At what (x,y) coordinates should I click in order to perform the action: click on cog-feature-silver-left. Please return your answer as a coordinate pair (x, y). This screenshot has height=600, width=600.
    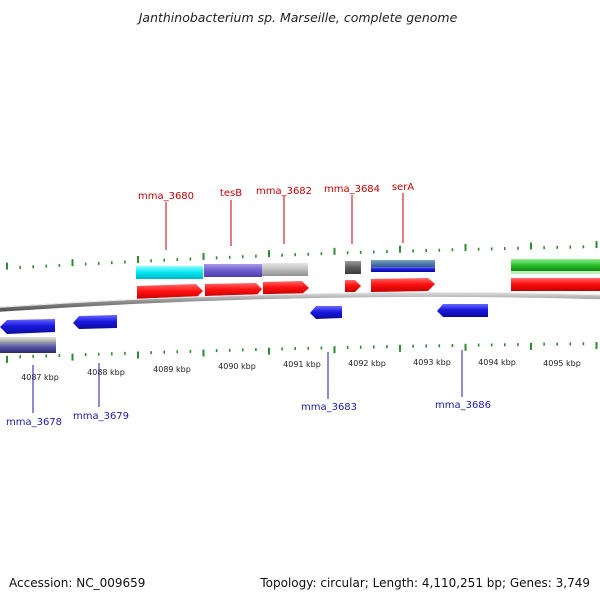
    Looking at the image, I should click on (28, 340).